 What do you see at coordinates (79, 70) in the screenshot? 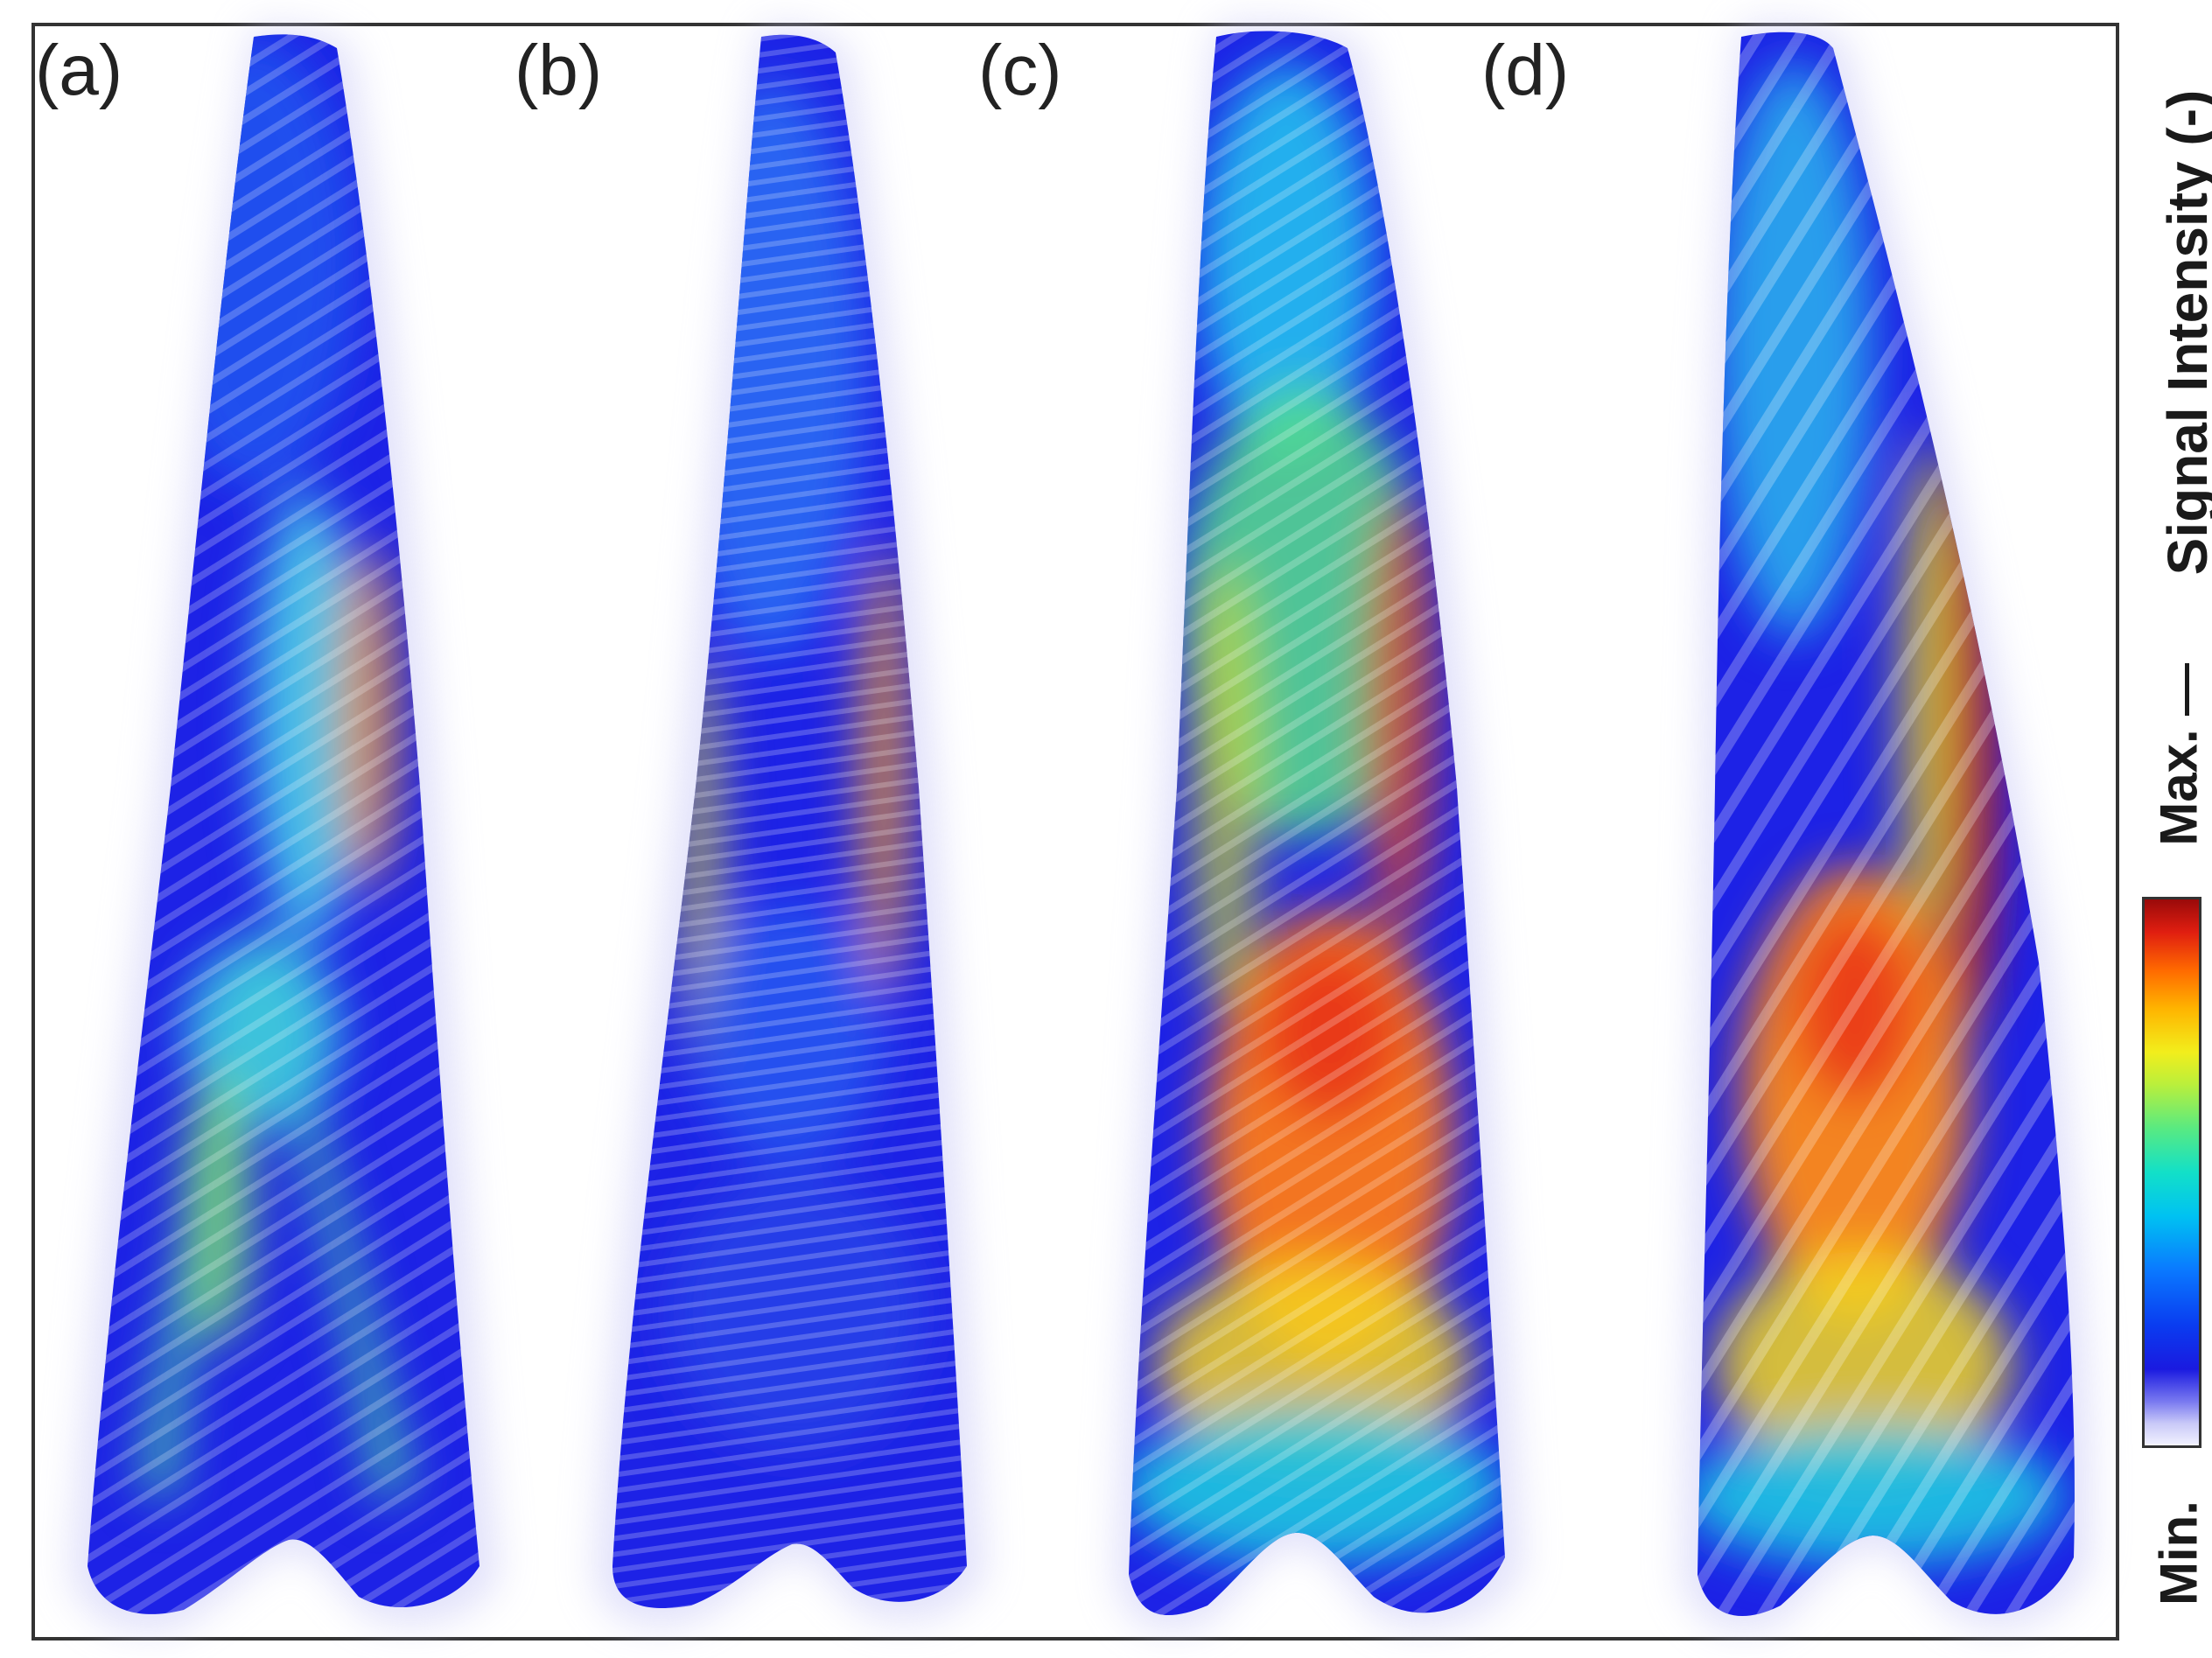
I see `panel-label-a: (a)` at bounding box center [79, 70].